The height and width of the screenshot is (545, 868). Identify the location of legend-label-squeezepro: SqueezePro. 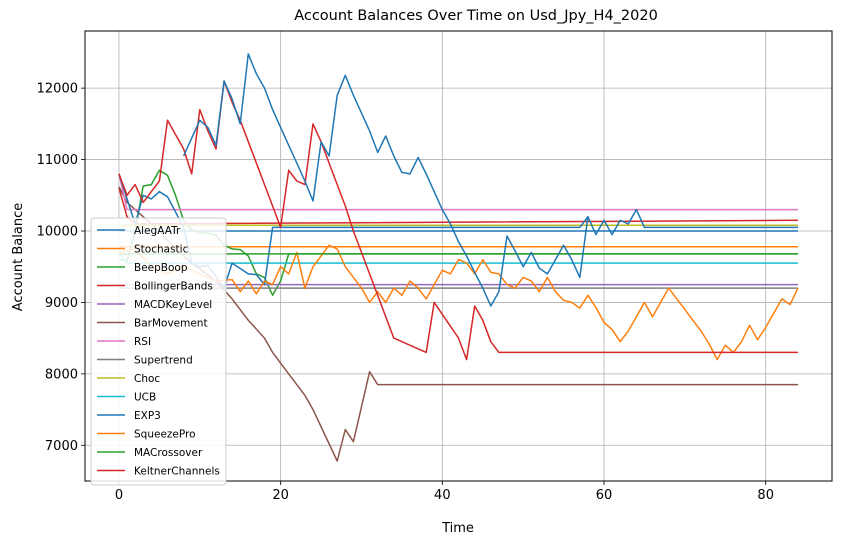
(165, 434).